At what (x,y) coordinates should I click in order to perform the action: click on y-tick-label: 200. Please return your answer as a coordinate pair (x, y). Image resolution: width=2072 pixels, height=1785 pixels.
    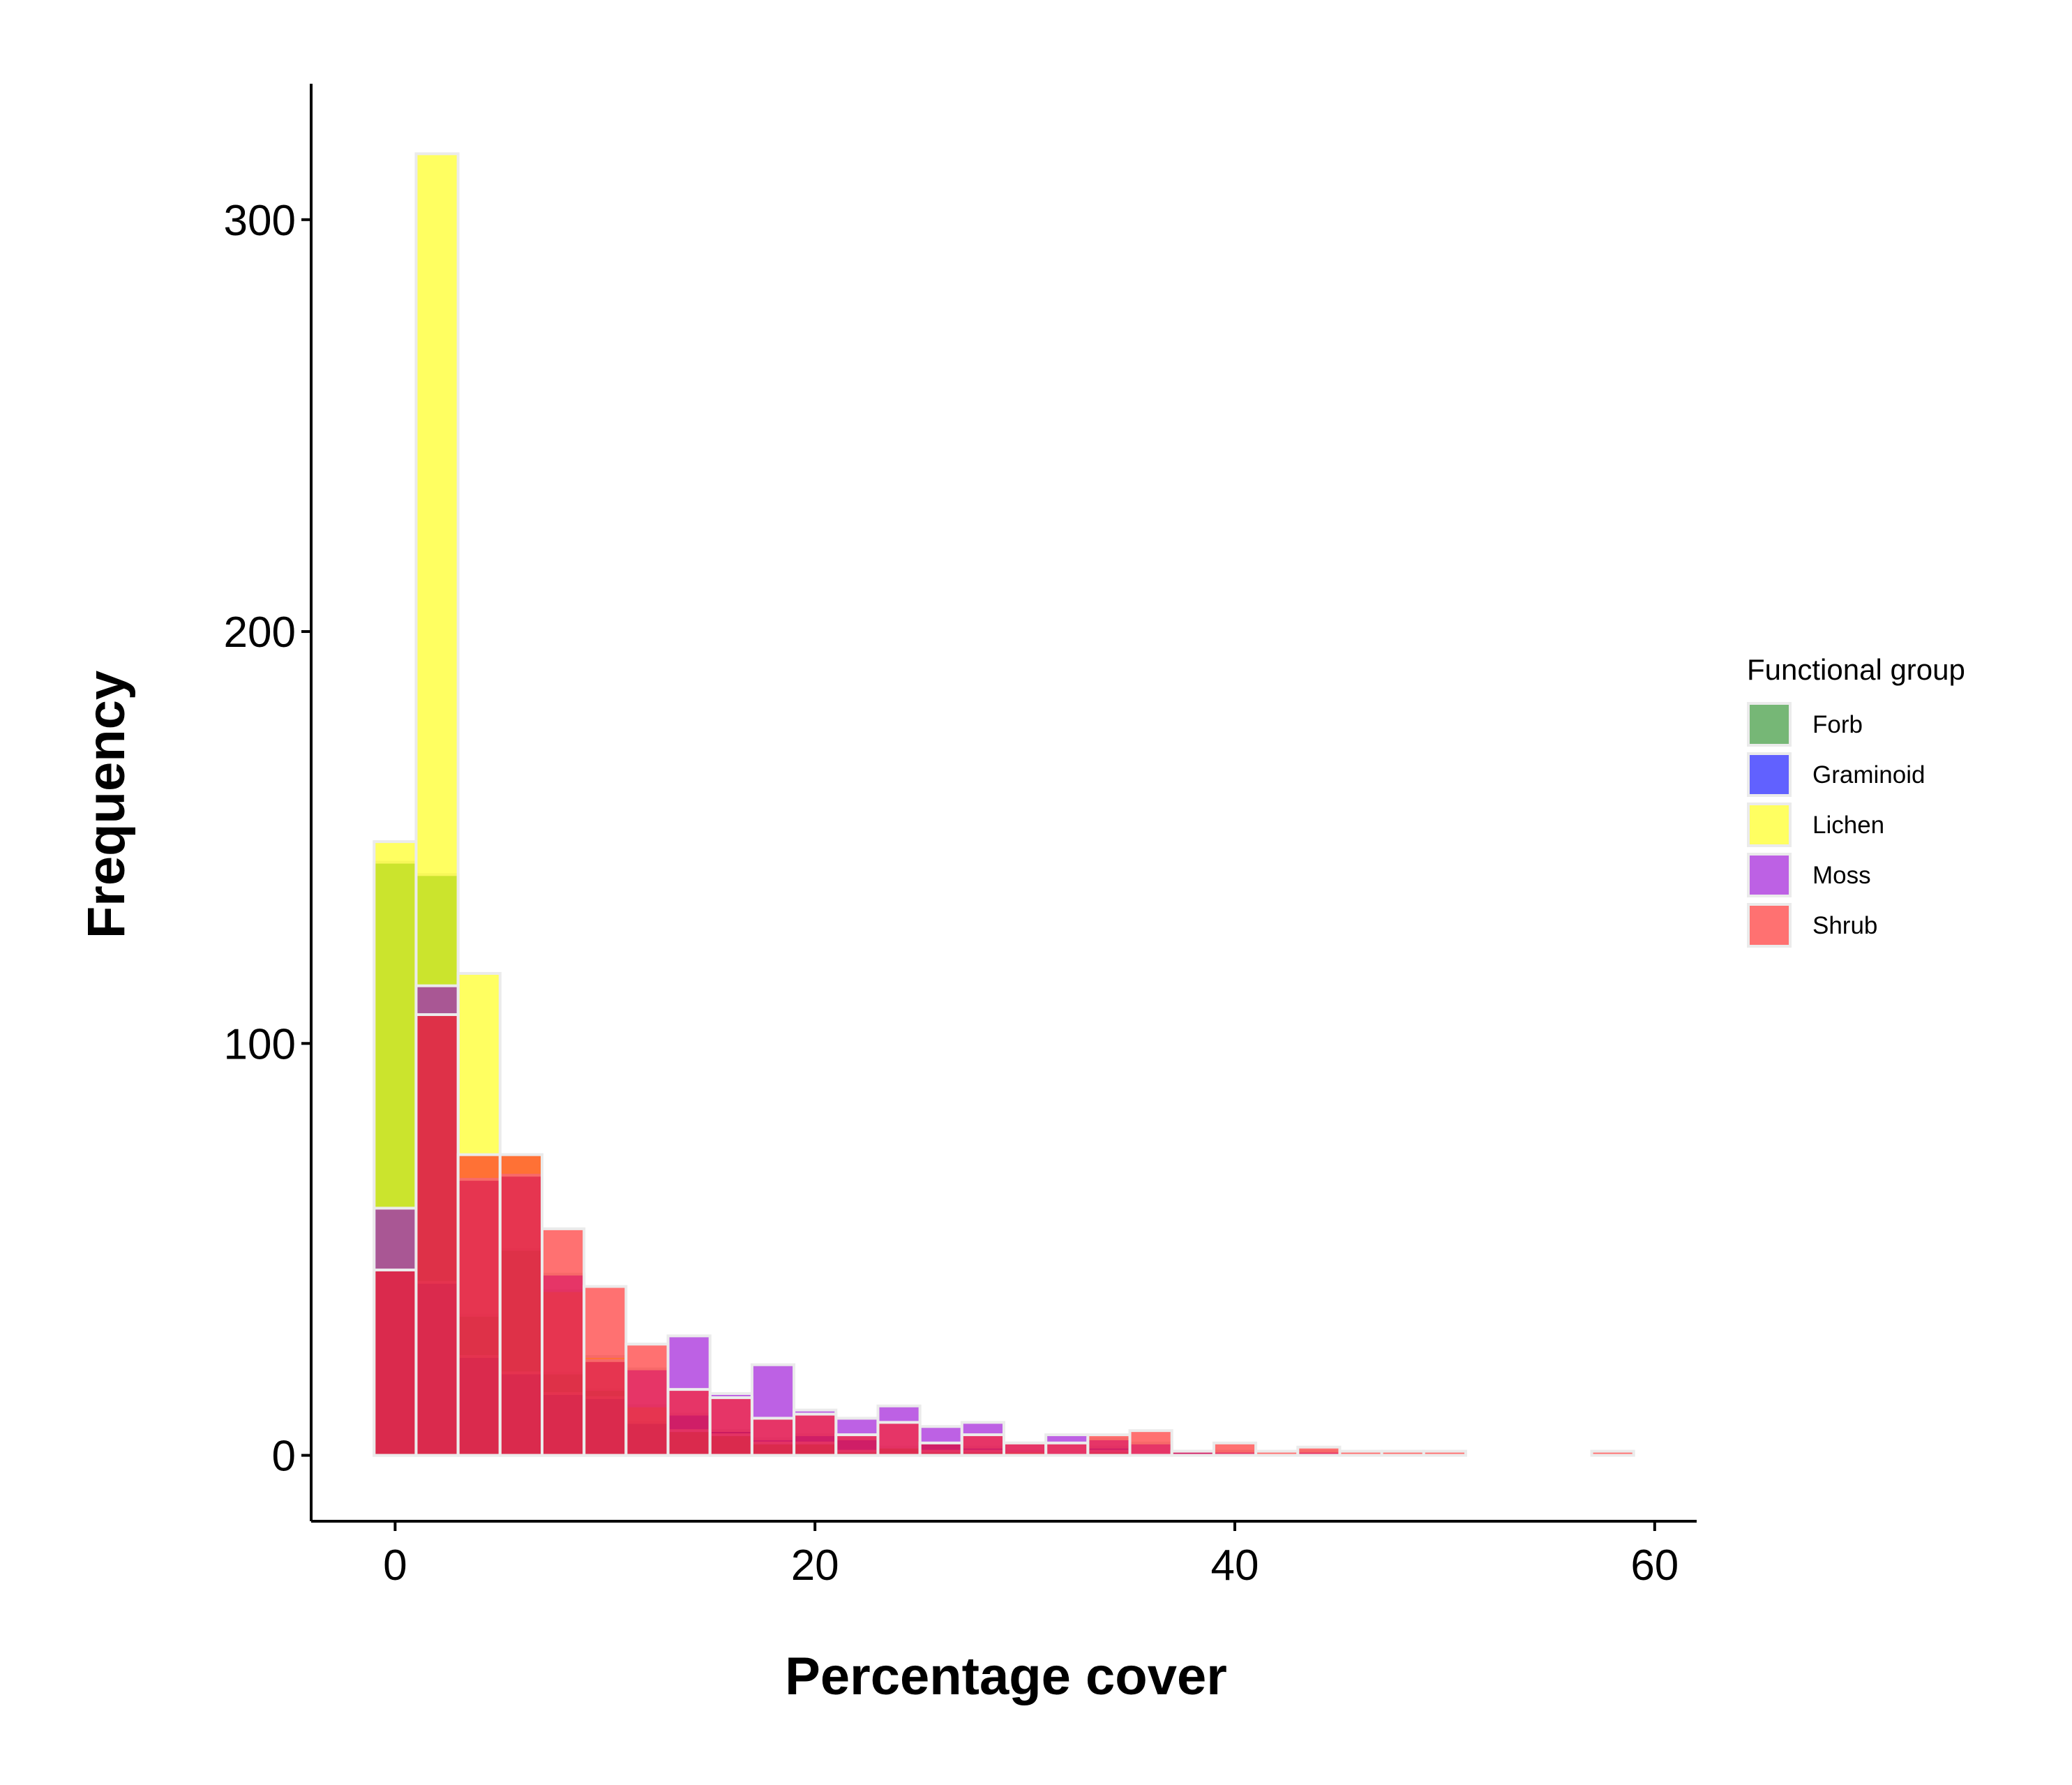
    Looking at the image, I should click on (260, 632).